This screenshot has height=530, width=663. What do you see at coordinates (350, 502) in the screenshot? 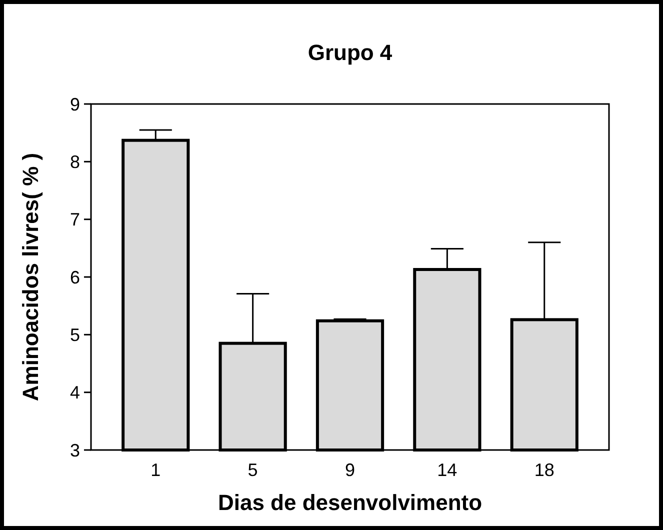
I see `x-axis-title: Dias de desenvolvimento` at bounding box center [350, 502].